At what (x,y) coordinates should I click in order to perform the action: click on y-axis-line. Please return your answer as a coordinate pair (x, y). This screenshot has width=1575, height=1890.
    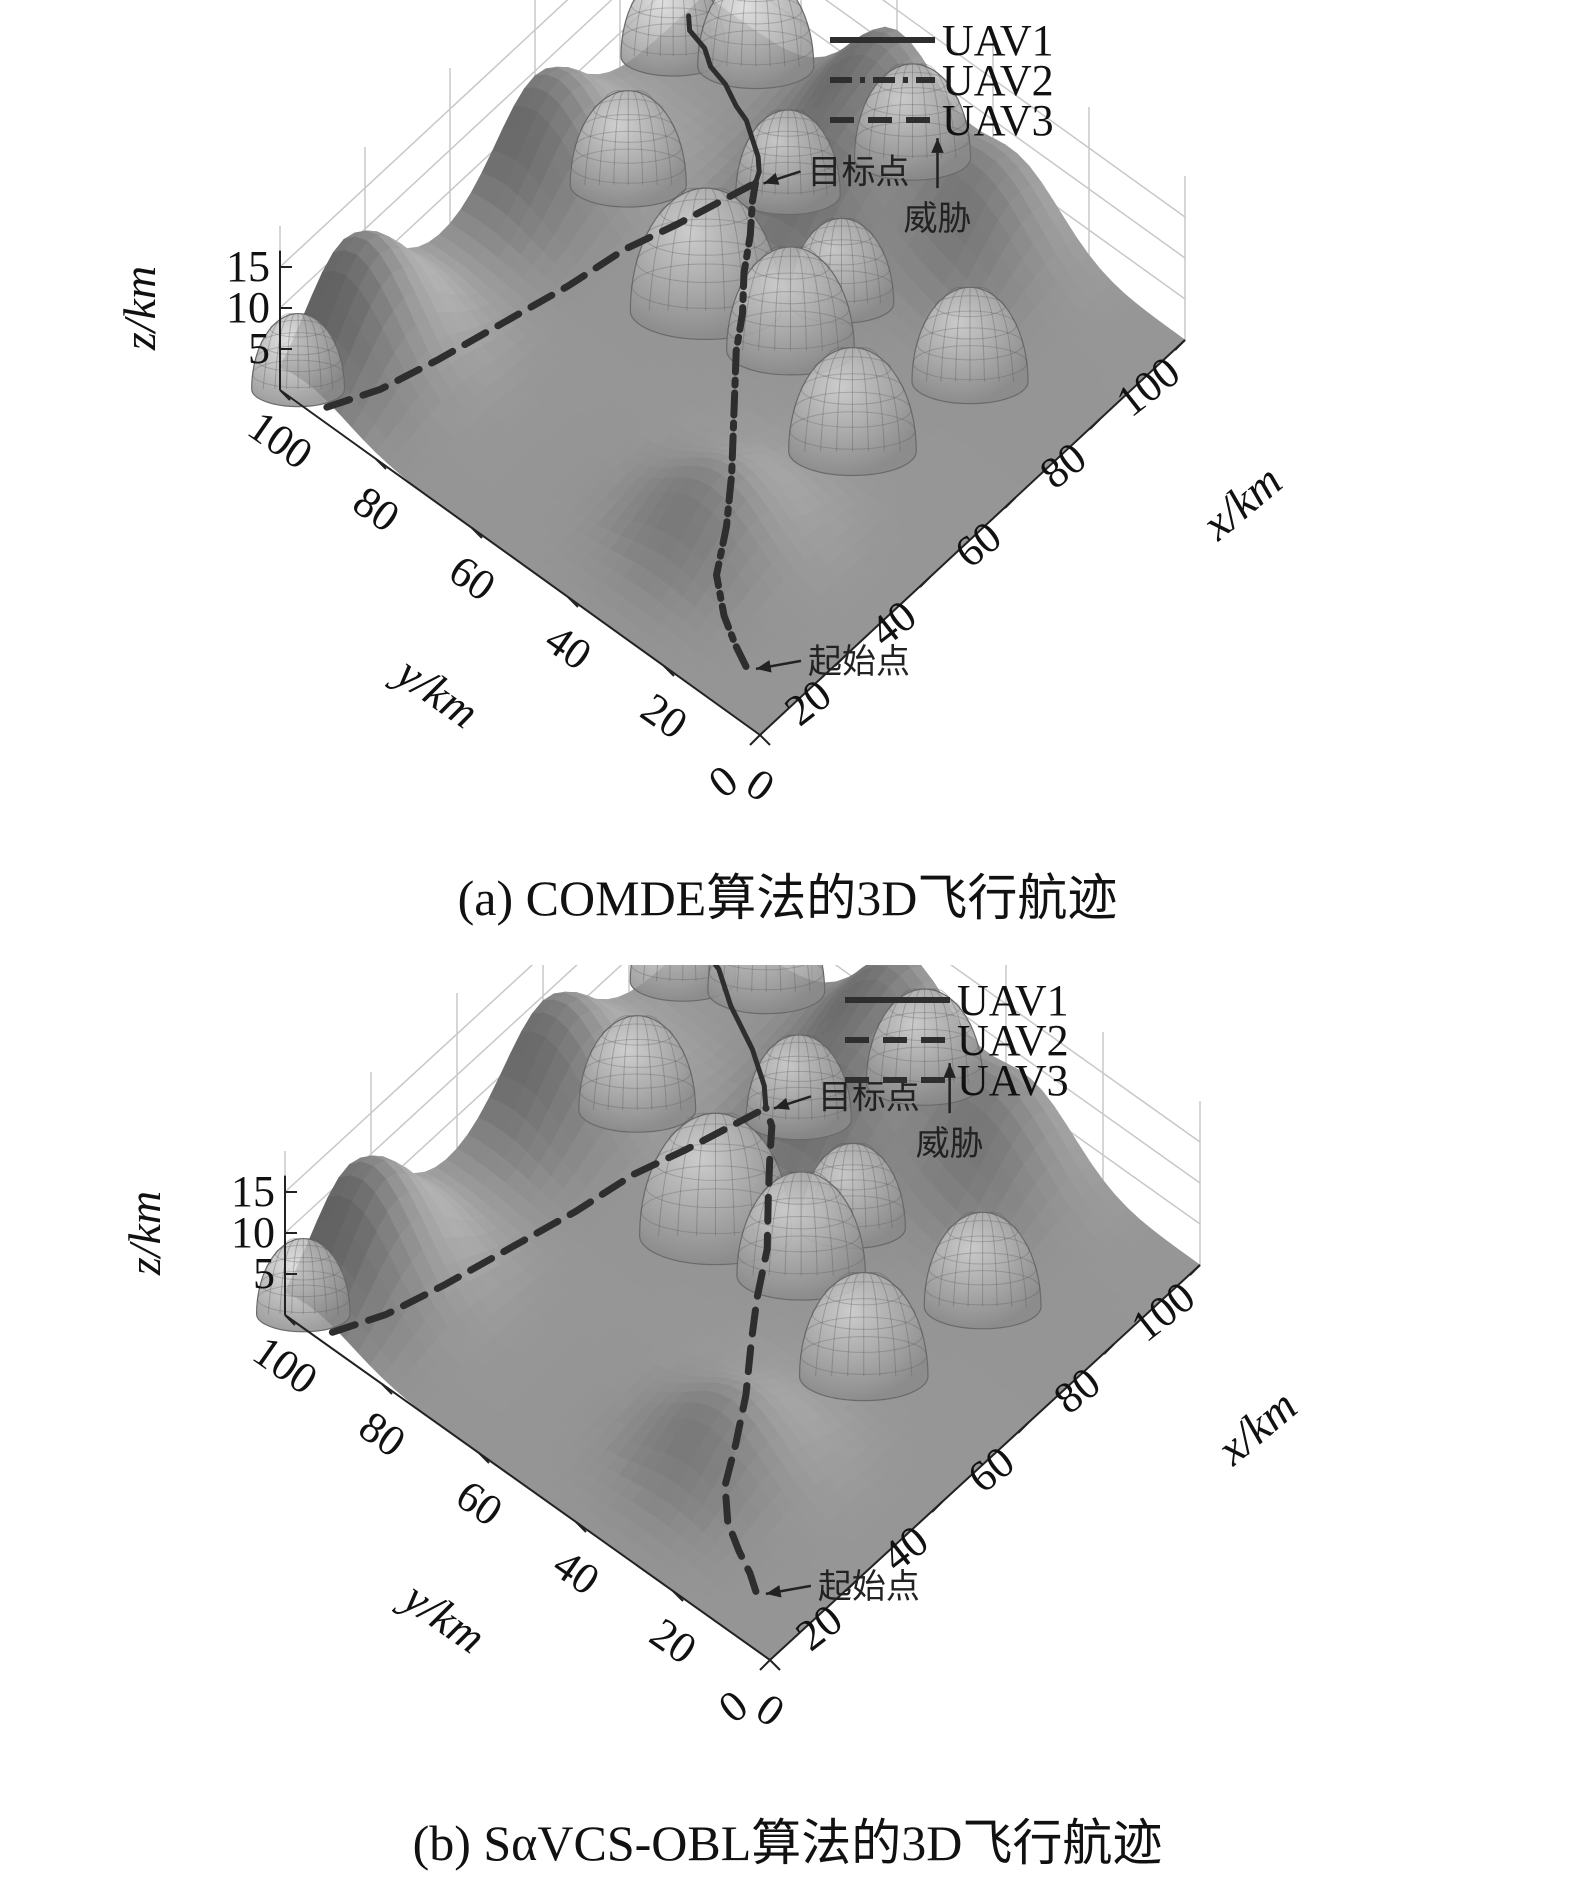
    Looking at the image, I should click on (520, 562).